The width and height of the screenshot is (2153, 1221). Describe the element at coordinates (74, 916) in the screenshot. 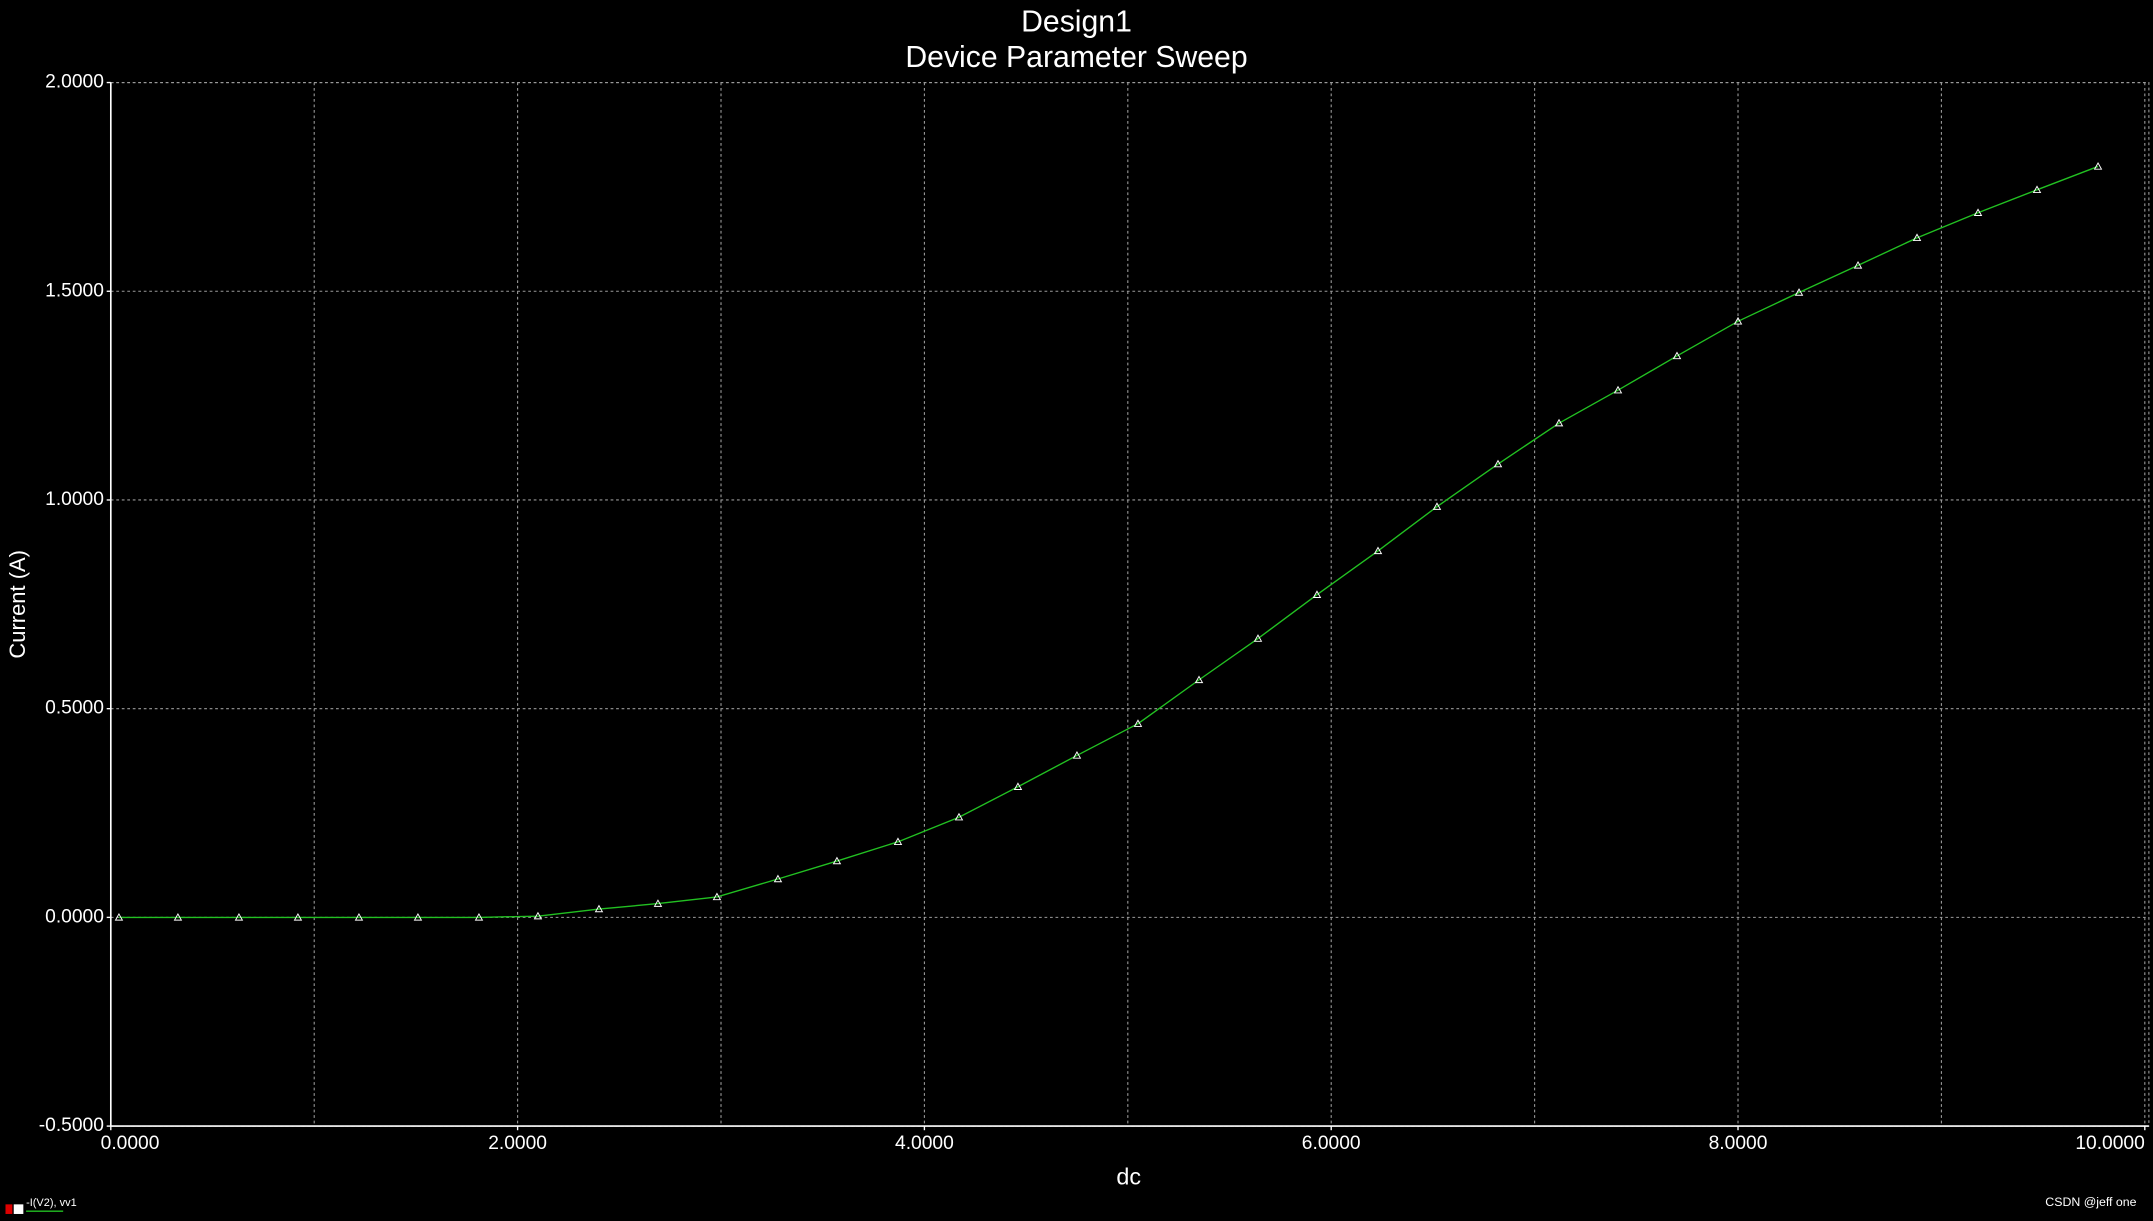

I see `y-tick-label: 0.0000` at that location.